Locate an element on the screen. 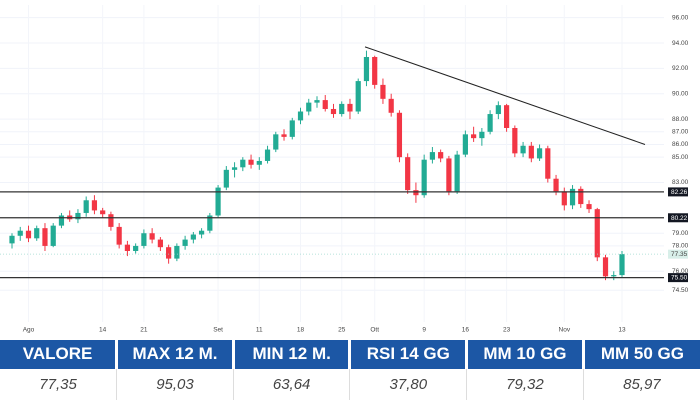  value-row: 77,35 95,03 63,64 37,80 79,32 85,97 is located at coordinates (350, 384).